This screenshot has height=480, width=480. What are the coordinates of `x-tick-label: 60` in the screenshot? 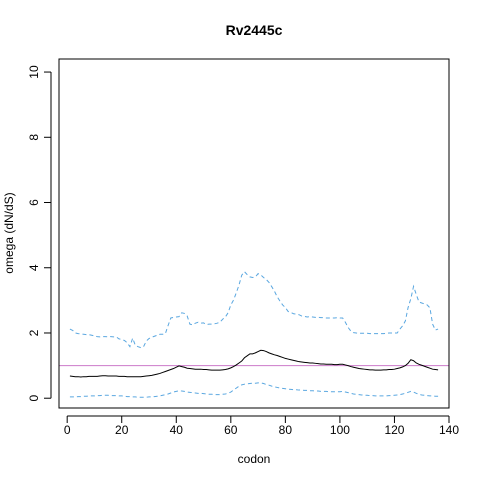 It's located at (231, 430).